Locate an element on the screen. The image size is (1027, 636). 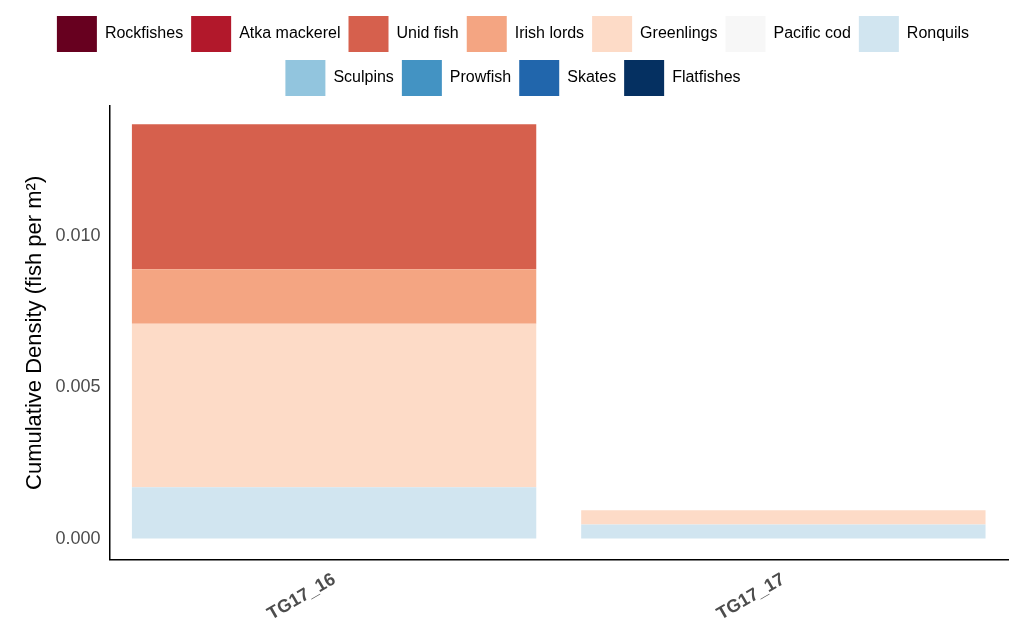
legend-label: Greenlings is located at coordinates (679, 33).